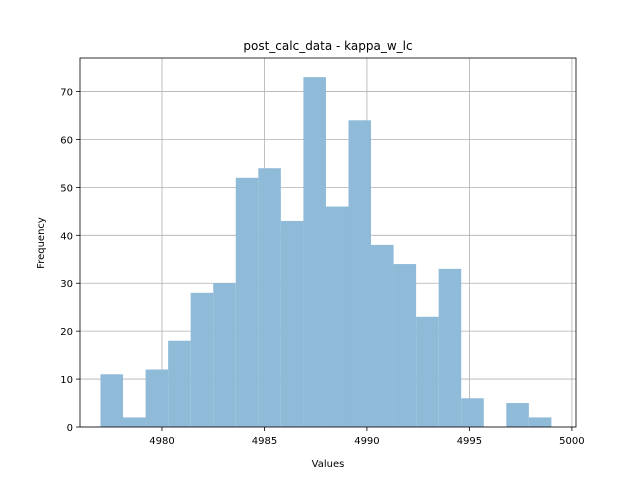 The width and height of the screenshot is (640, 480). What do you see at coordinates (366, 441) in the screenshot?
I see `x-tick-label: 4990` at bounding box center [366, 441].